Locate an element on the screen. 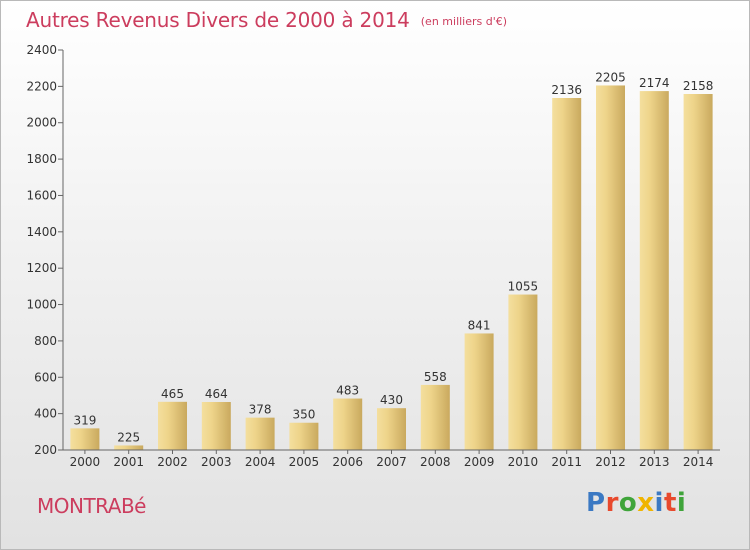 The height and width of the screenshot is (550, 750). x-tick-label-2005: 2005 is located at coordinates (304, 462).